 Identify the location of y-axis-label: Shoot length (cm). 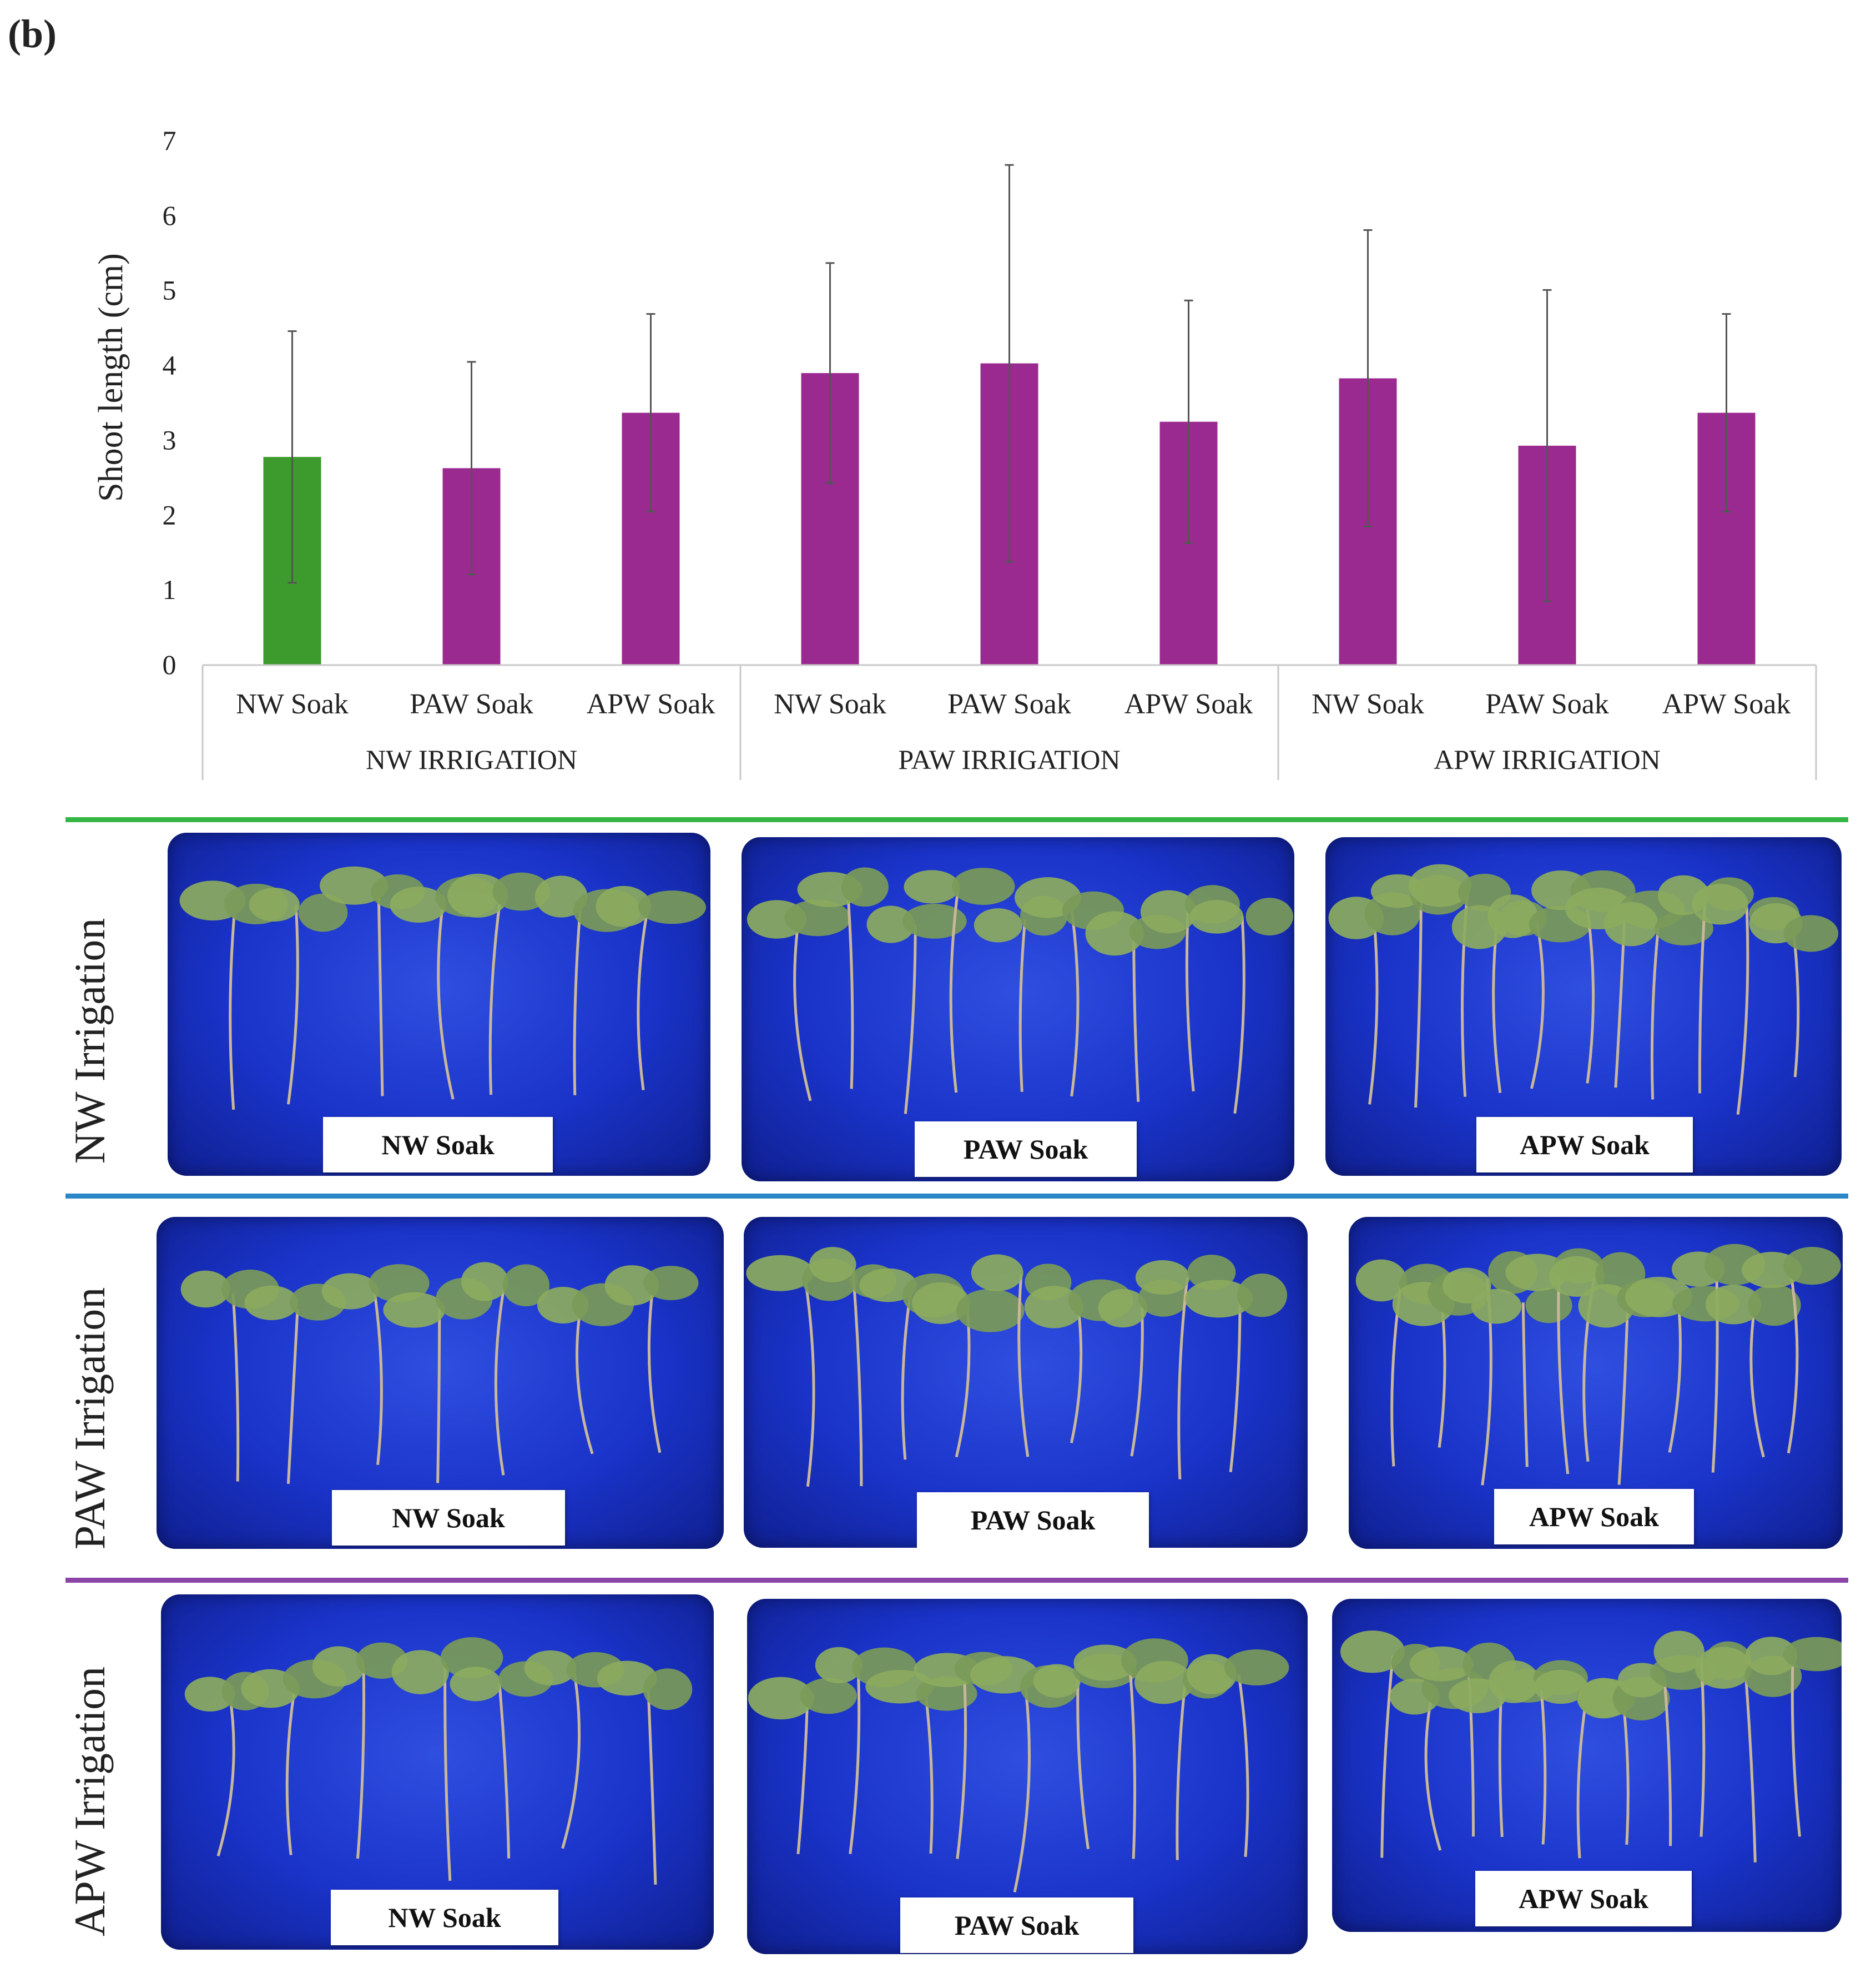
(111, 377).